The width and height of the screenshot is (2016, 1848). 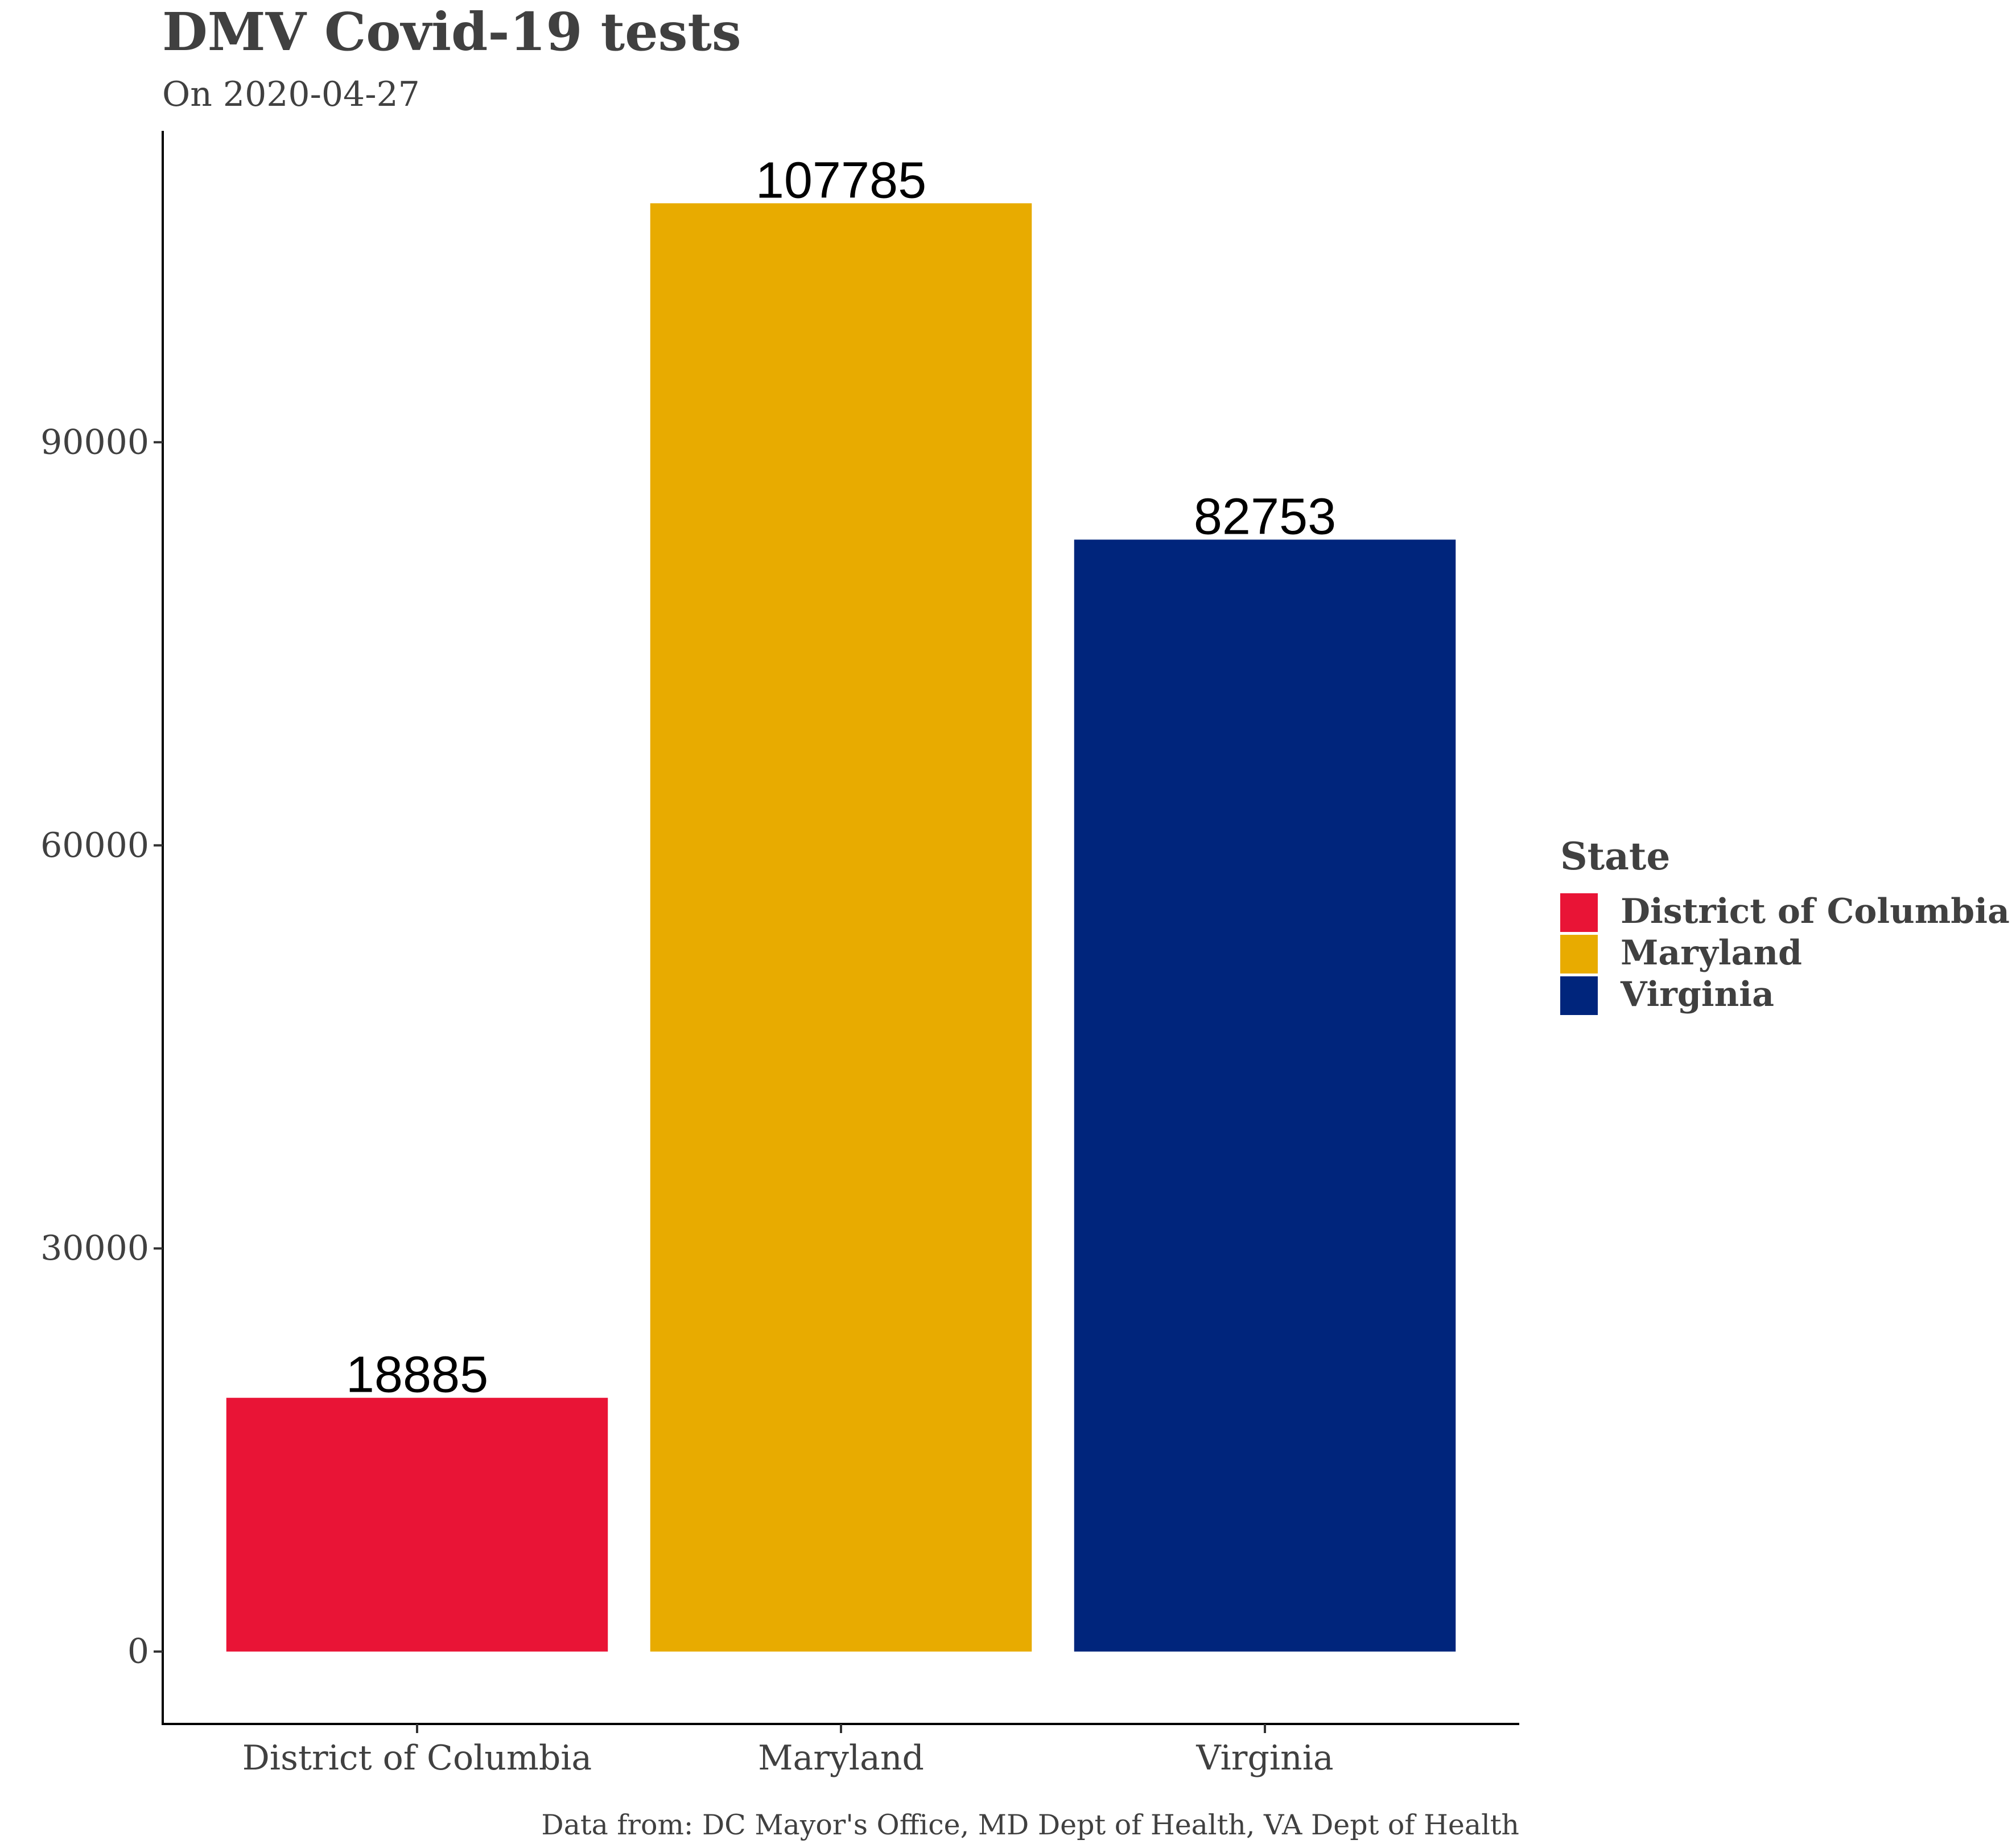 I want to click on x-axis-ticks: District of Columbia Maryland Virginia, so click(x=788, y=1751).